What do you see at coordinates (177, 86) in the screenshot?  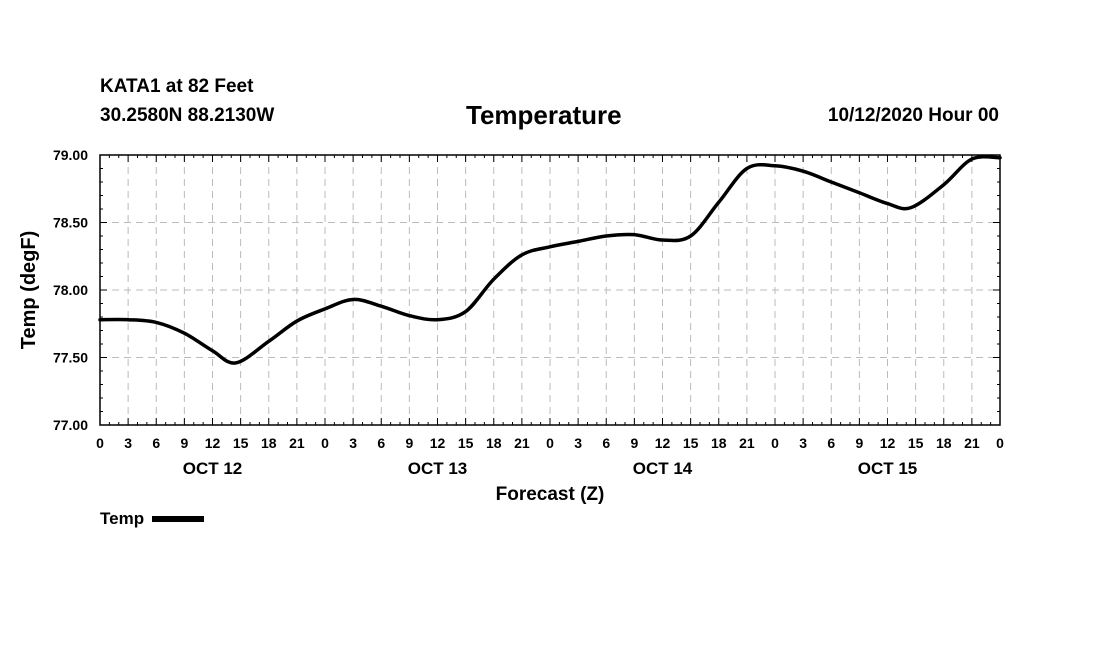 I see `station-name: KATA1 at 82 Feet` at bounding box center [177, 86].